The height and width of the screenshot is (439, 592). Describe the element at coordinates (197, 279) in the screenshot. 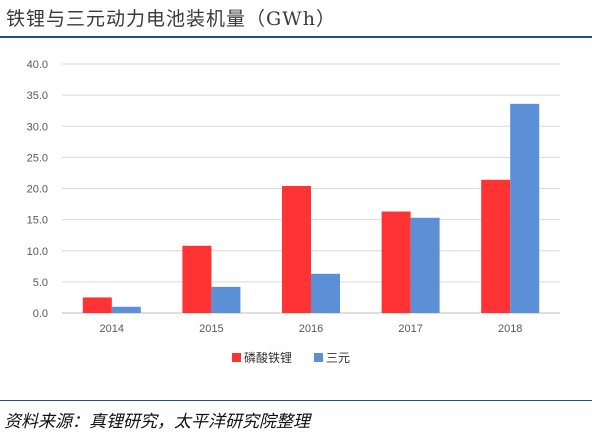

I see `bar-lfp-2015` at that location.